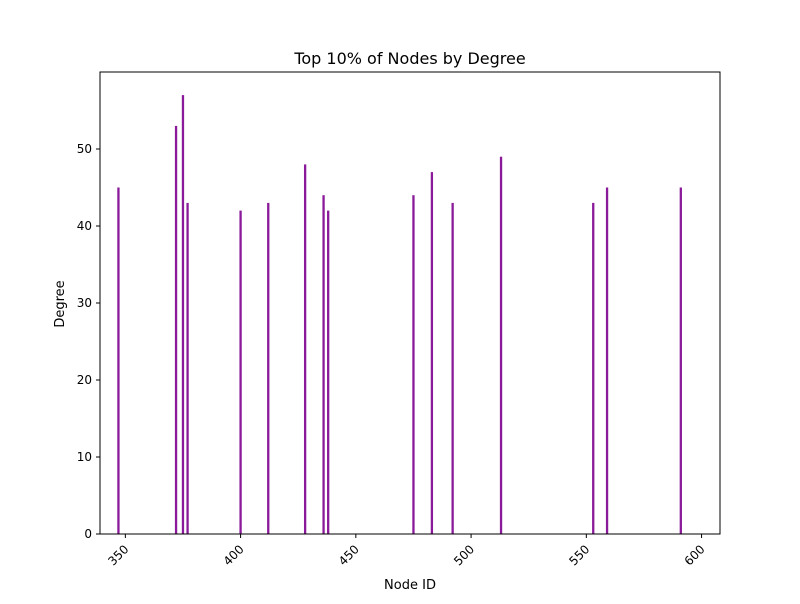 The image size is (800, 604). What do you see at coordinates (84, 457) in the screenshot?
I see `y-tick-label: 10` at bounding box center [84, 457].